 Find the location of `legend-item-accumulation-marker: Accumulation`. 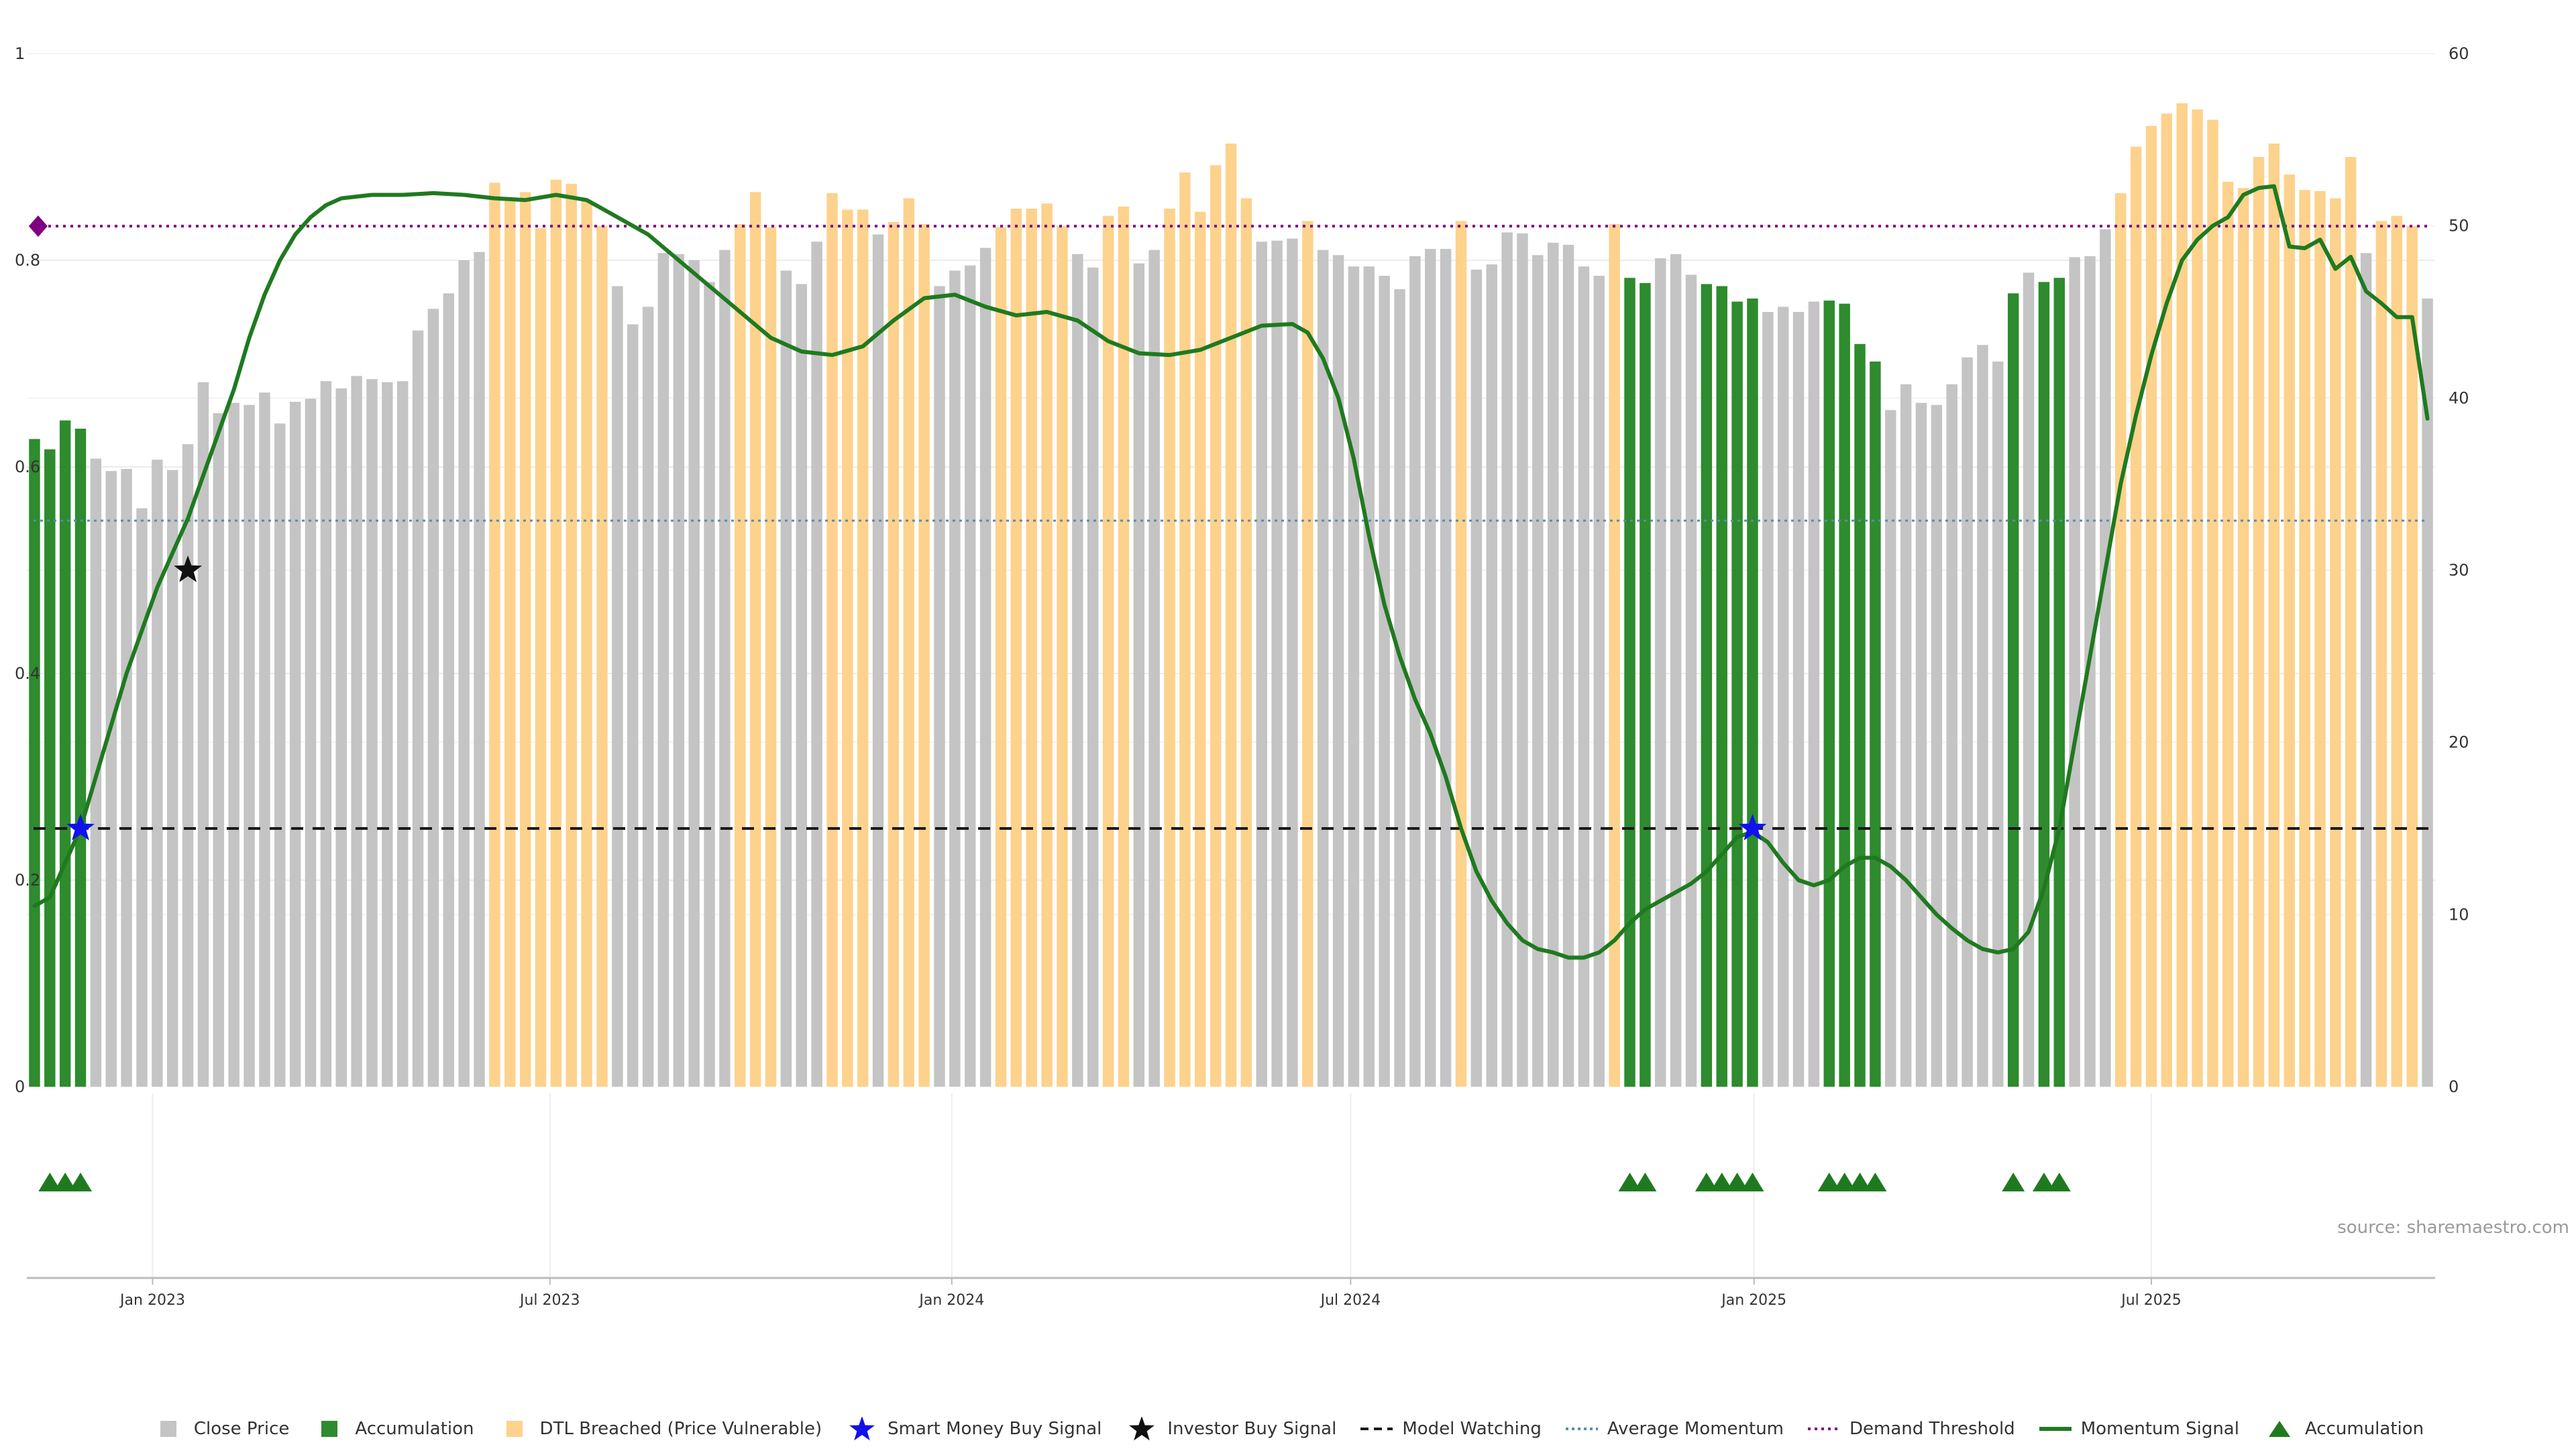

legend-item-accumulation-marker: Accumulation is located at coordinates (2343, 1429).